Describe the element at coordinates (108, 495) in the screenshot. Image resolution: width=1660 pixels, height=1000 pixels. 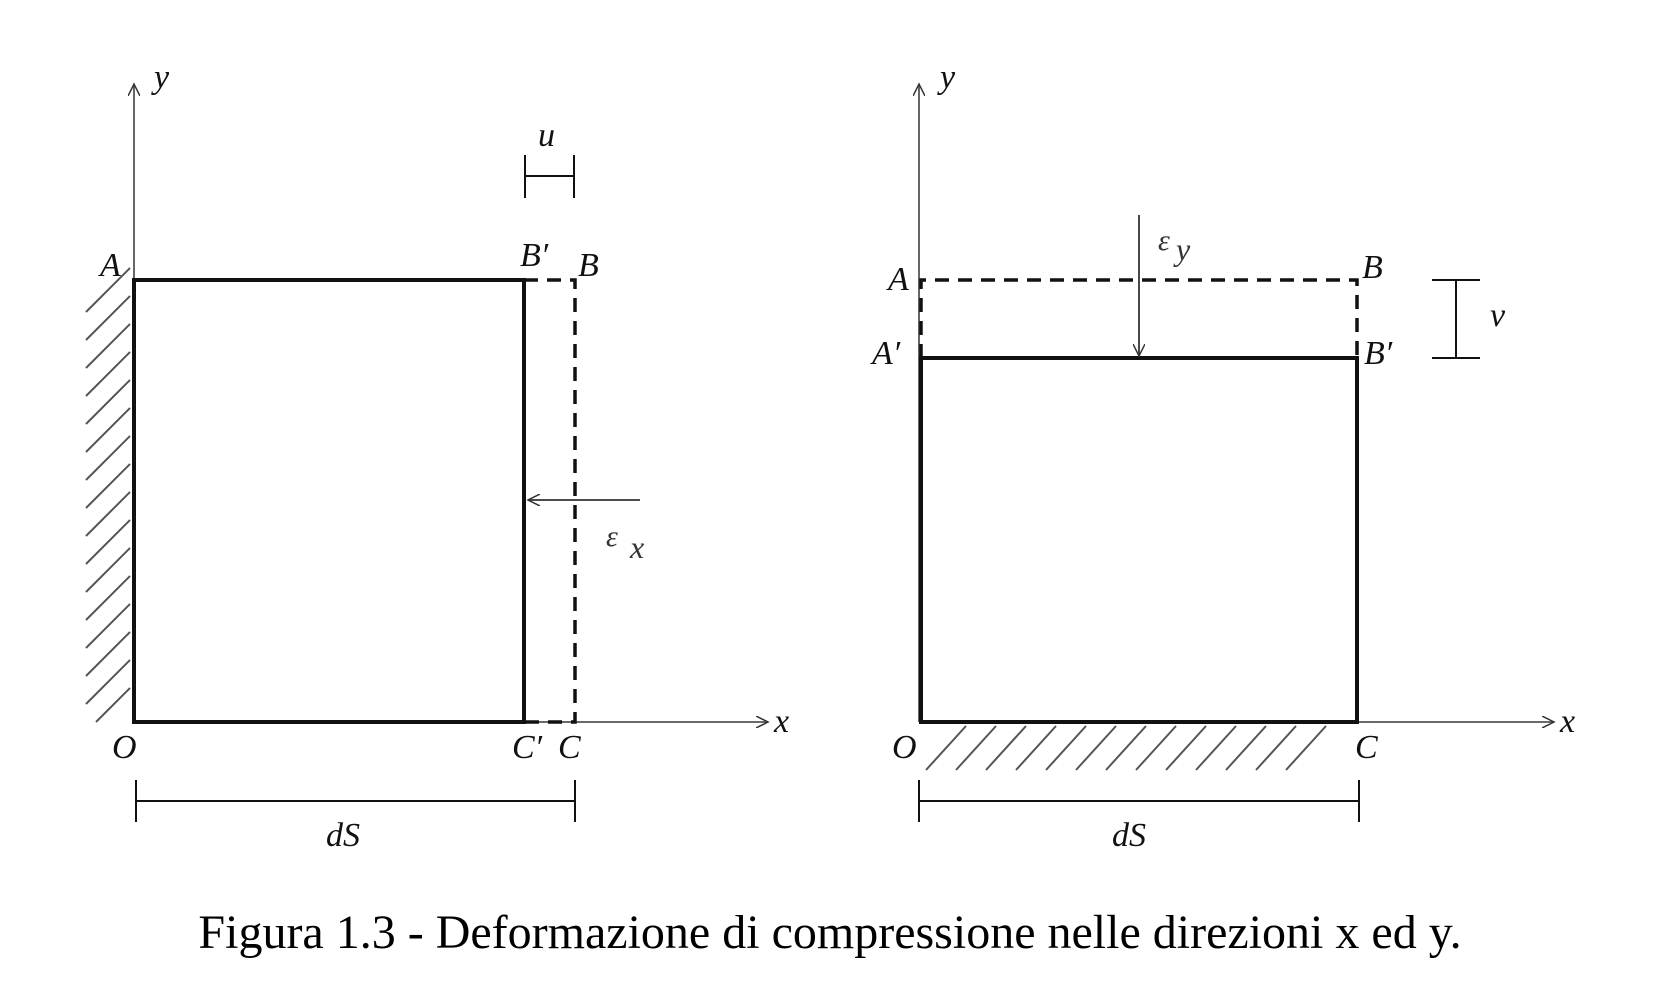
I see `left-wall-hatching` at that location.